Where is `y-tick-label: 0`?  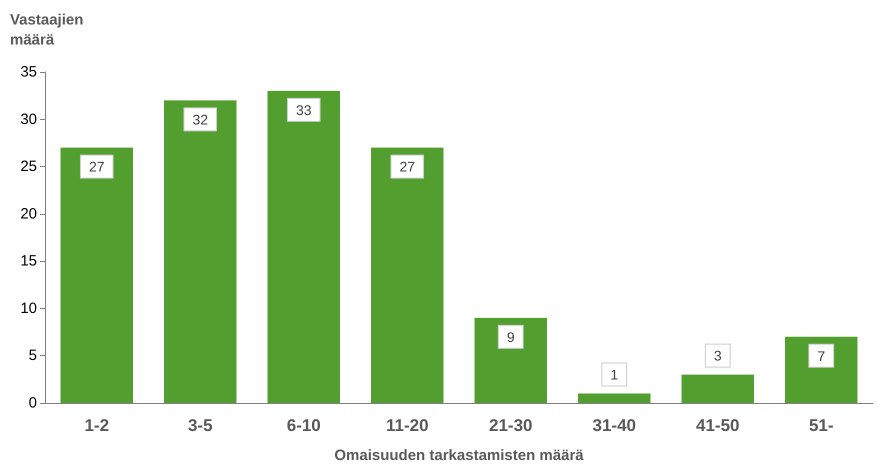
y-tick-label: 0 is located at coordinates (32, 403).